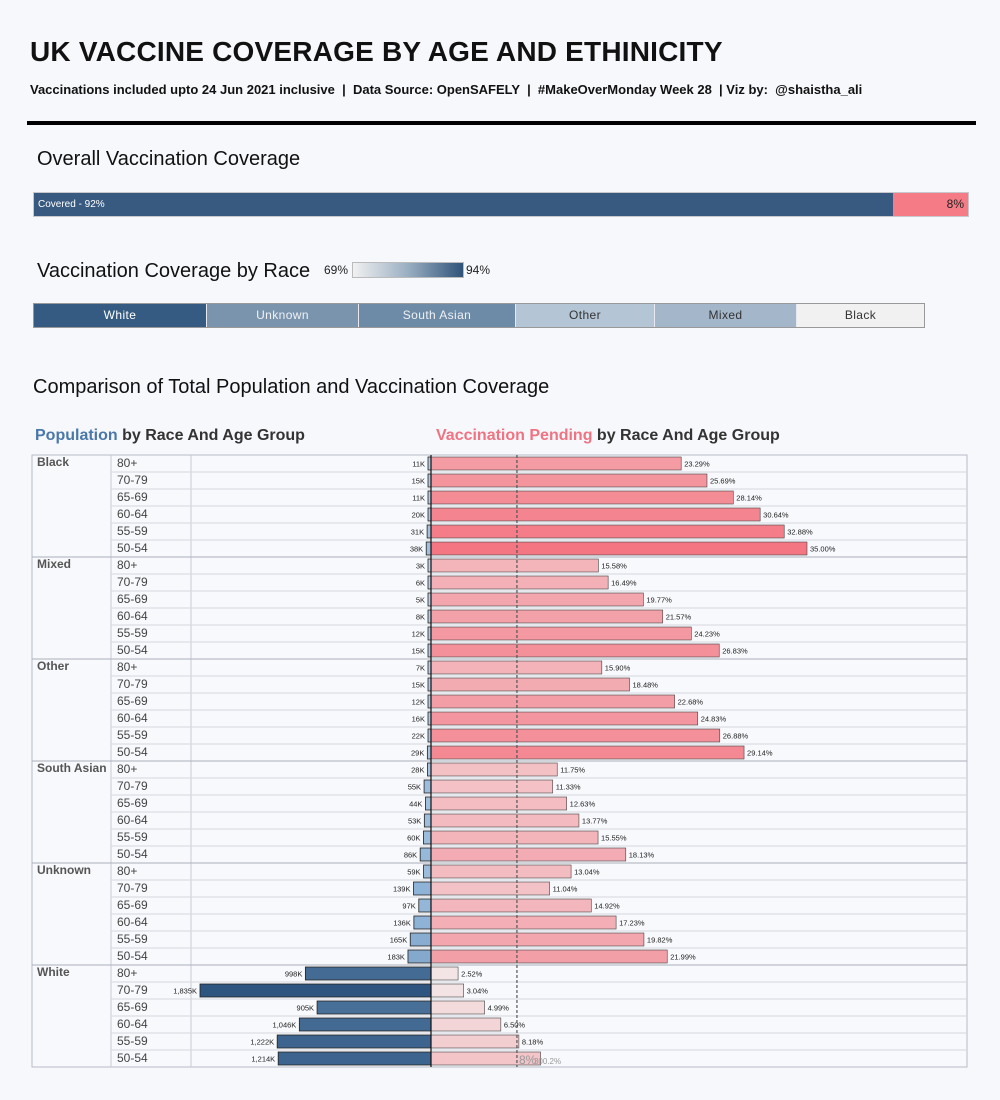  I want to click on pending-value-label: 11.33%, so click(568, 787).